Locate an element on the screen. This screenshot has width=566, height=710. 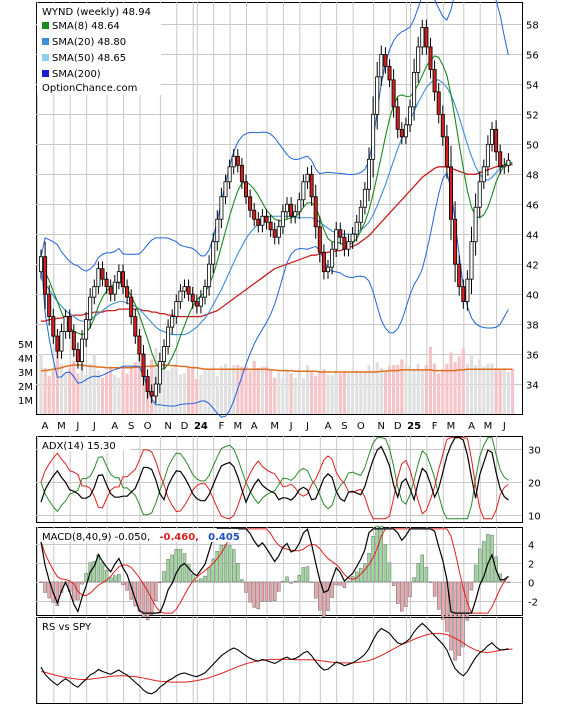
x-label-0: A is located at coordinates (45, 426).